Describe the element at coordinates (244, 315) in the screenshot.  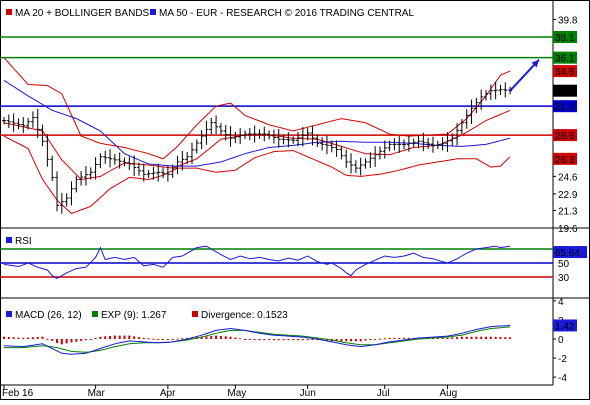
I see `macd-legend-label: Divergence: 0.1523` at that location.